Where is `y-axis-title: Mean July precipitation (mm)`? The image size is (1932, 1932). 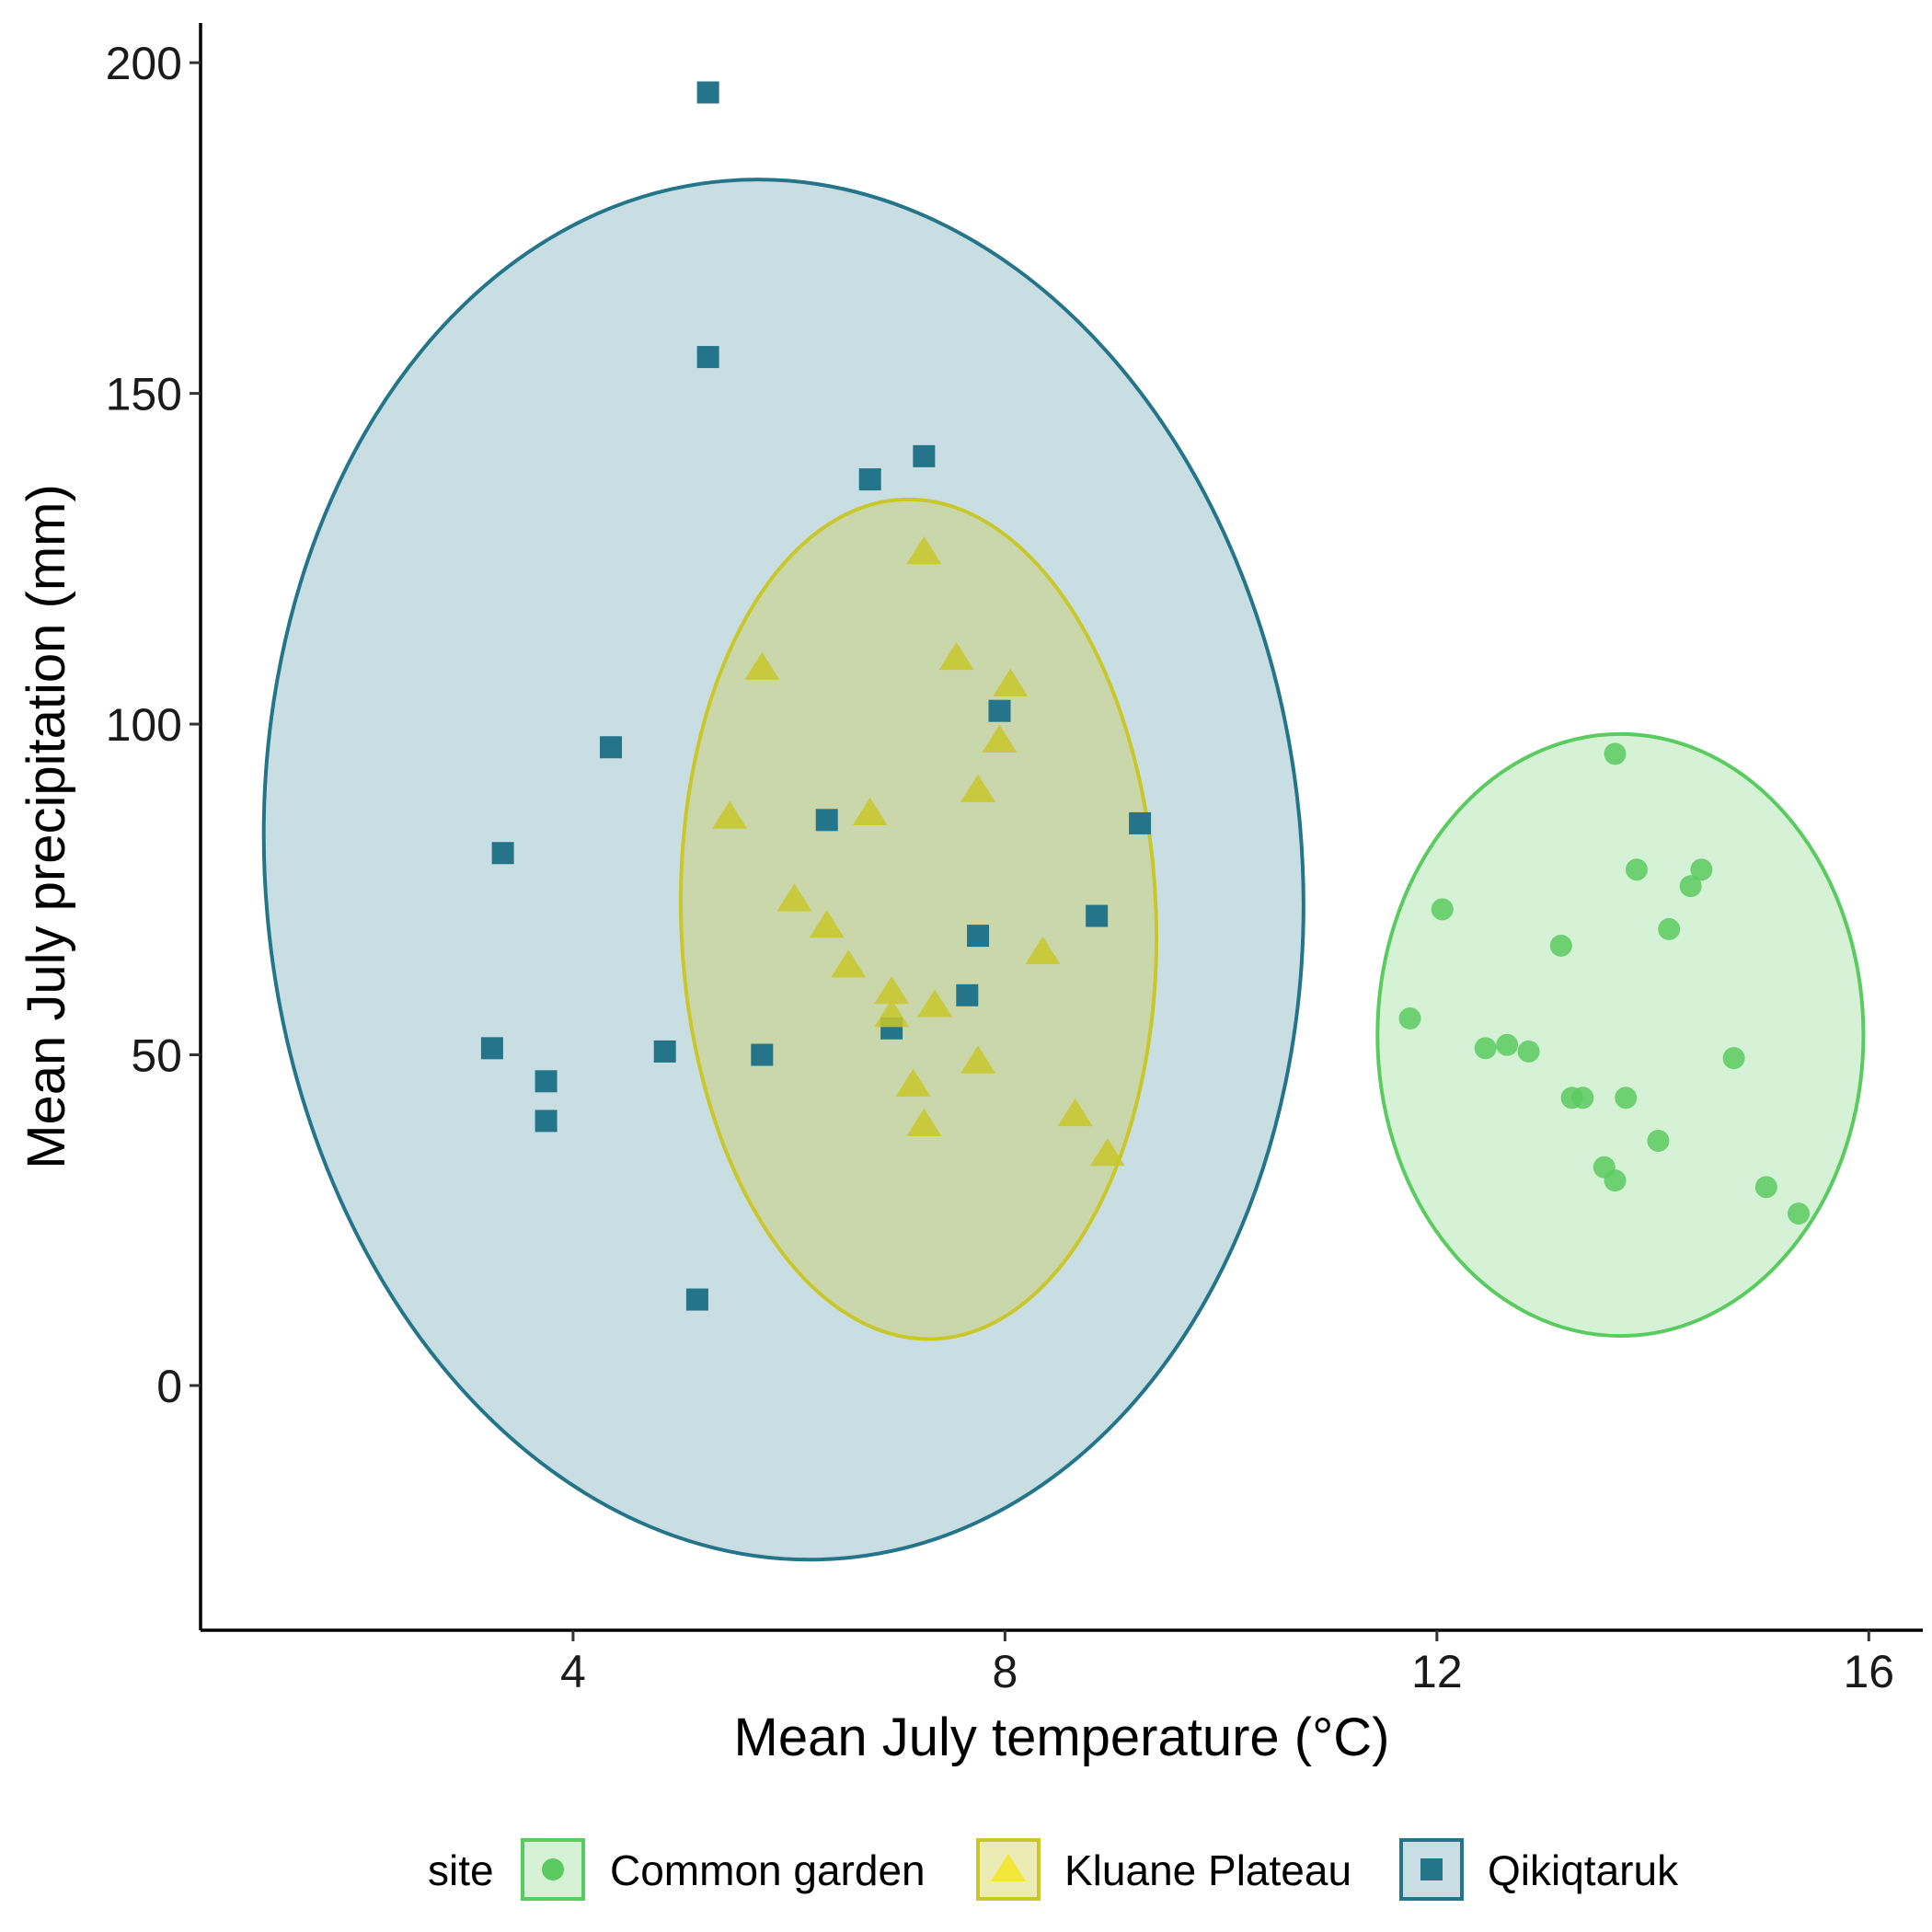 y-axis-title: Mean July precipitation (mm) is located at coordinates (46, 826).